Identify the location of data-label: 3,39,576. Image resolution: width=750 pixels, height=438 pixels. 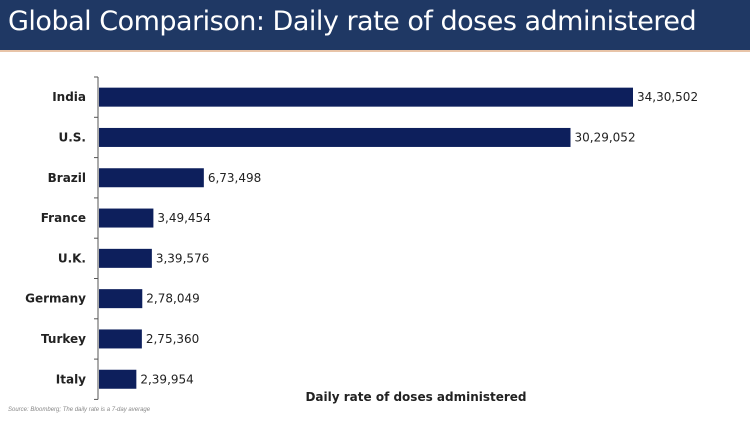
(182, 258).